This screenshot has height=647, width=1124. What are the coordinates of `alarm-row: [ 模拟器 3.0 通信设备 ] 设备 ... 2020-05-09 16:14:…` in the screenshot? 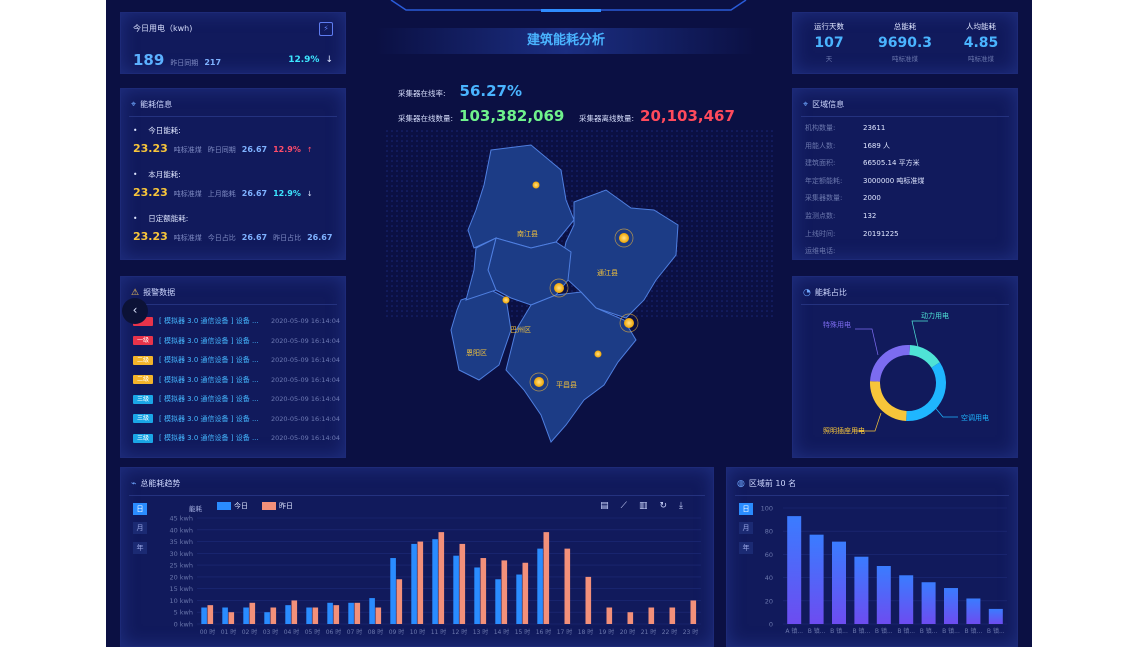 It's located at (236, 321).